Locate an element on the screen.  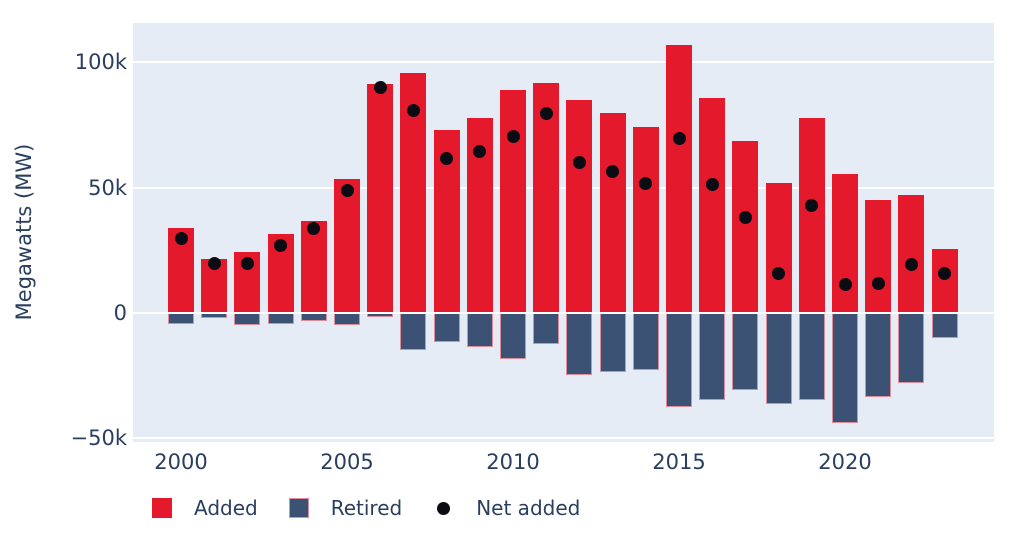
bar-retired-2022 is located at coordinates (911, 348).